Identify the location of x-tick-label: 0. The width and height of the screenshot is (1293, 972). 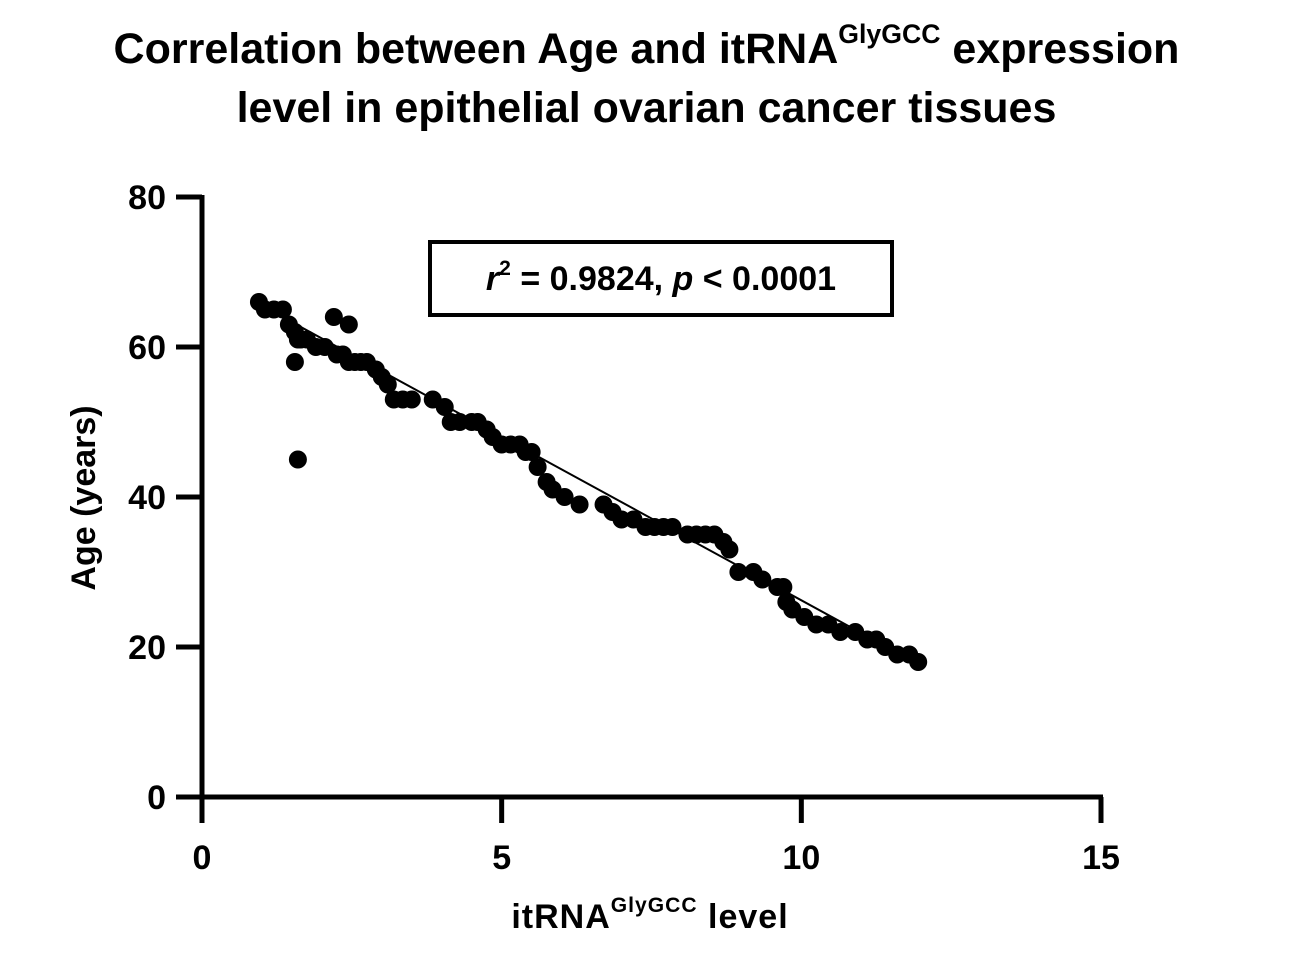
(202, 858).